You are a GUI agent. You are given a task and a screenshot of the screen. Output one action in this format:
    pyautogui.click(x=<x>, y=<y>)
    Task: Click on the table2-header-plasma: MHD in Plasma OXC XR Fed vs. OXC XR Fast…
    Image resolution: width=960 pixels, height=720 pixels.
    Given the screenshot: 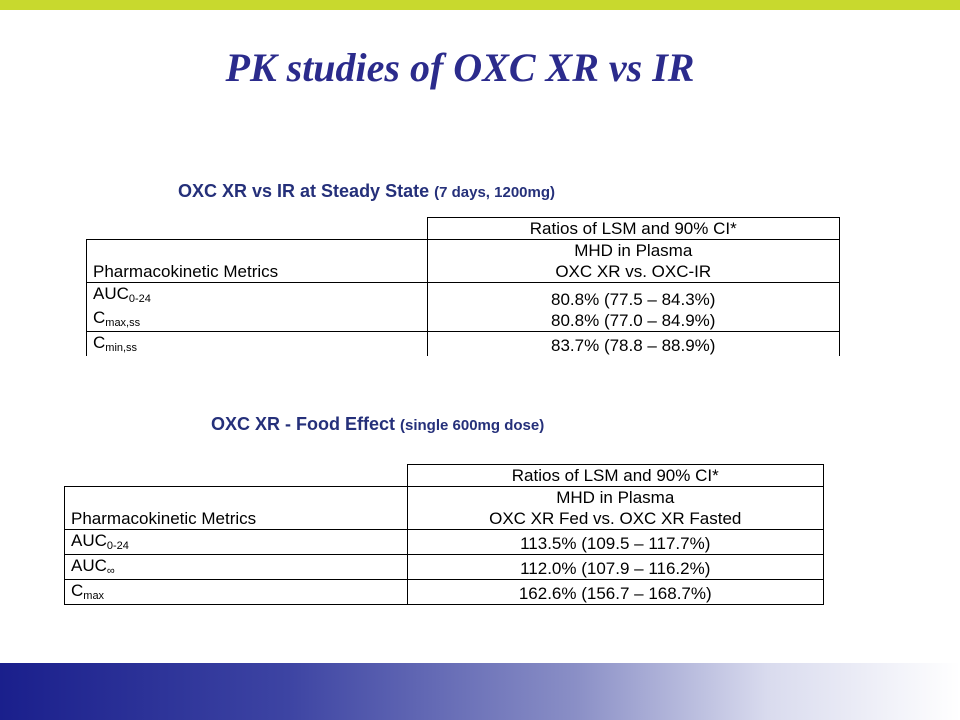 What is the action you would take?
    pyautogui.click(x=615, y=508)
    